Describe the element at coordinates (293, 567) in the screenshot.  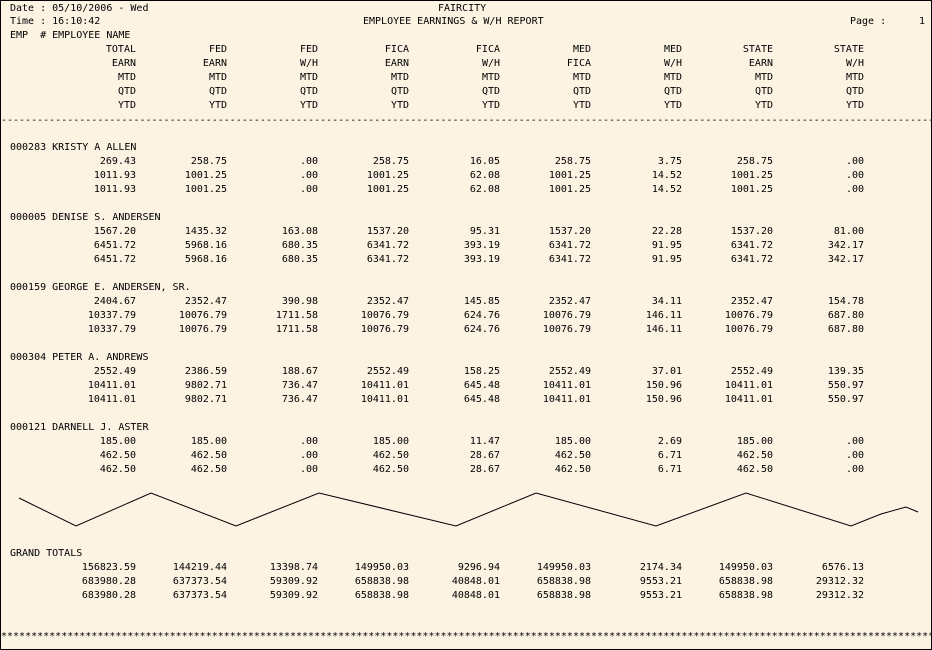
I see `total-cell: 13398.74` at that location.